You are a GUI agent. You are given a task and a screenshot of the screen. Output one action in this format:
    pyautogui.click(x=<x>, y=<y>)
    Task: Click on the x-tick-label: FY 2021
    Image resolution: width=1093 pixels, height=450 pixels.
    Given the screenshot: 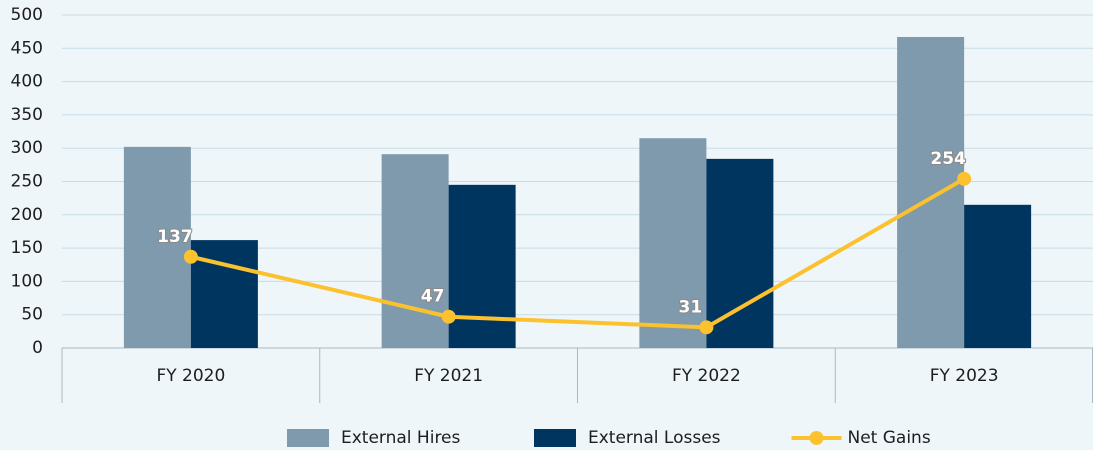 What is the action you would take?
    pyautogui.click(x=448, y=376)
    